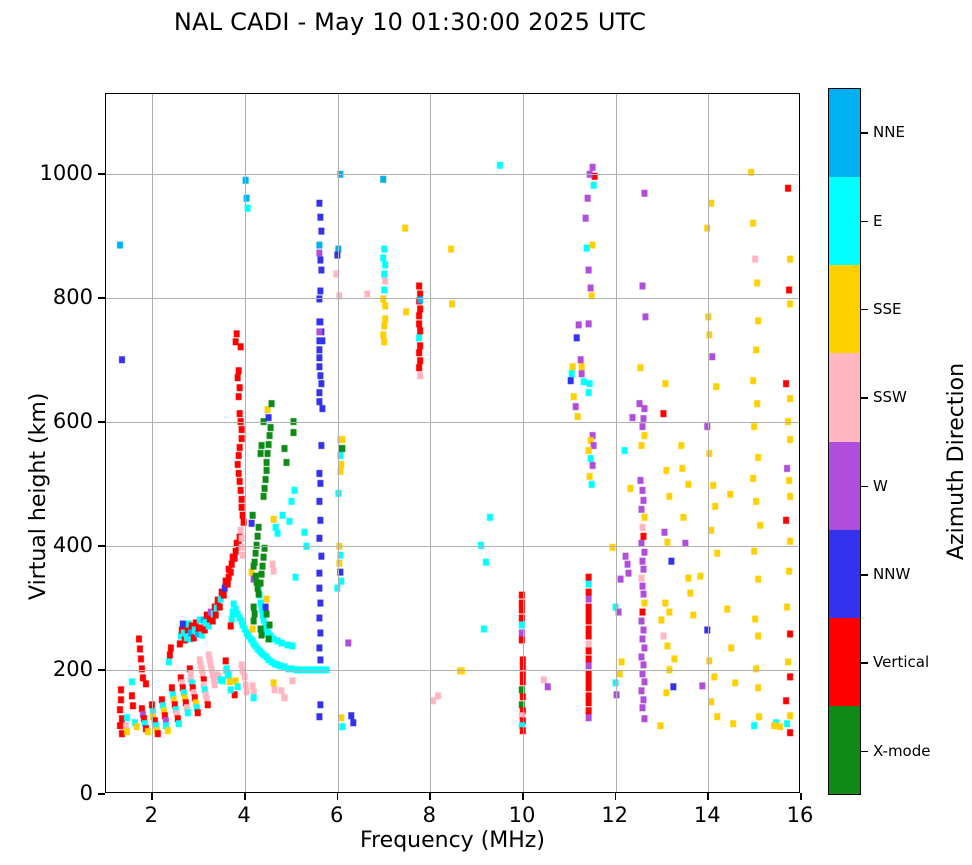 The width and height of the screenshot is (972, 865). What do you see at coordinates (337, 815) in the screenshot?
I see `x-tick-label: 6` at bounding box center [337, 815].